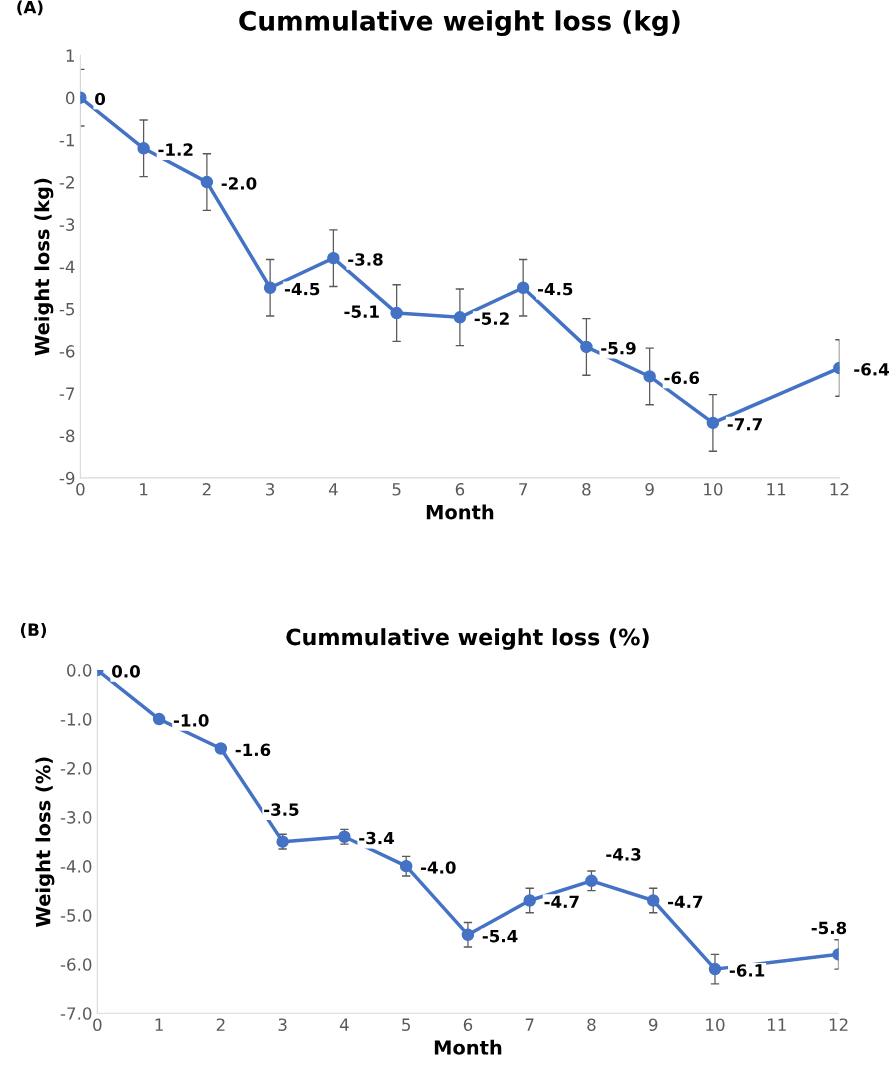  Describe the element at coordinates (361, 311) in the screenshot. I see `data-label: -5.1` at that location.